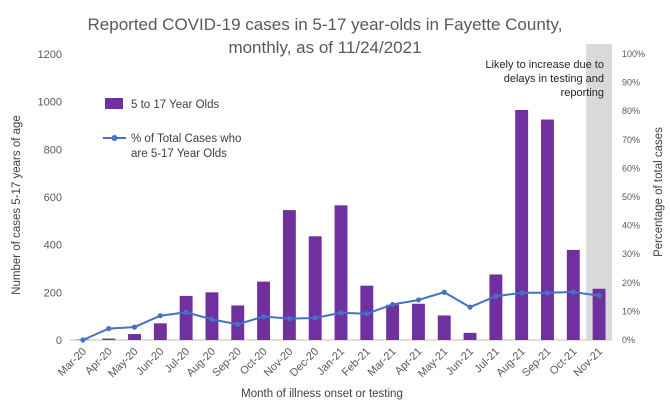  Describe the element at coordinates (53, 293) in the screenshot. I see `y-tick-label: 200` at that location.